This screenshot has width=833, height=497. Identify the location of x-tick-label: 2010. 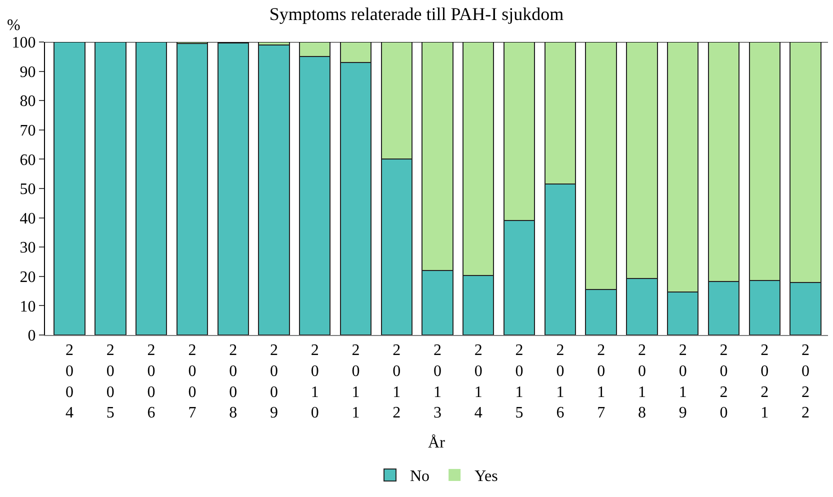
(314, 382).